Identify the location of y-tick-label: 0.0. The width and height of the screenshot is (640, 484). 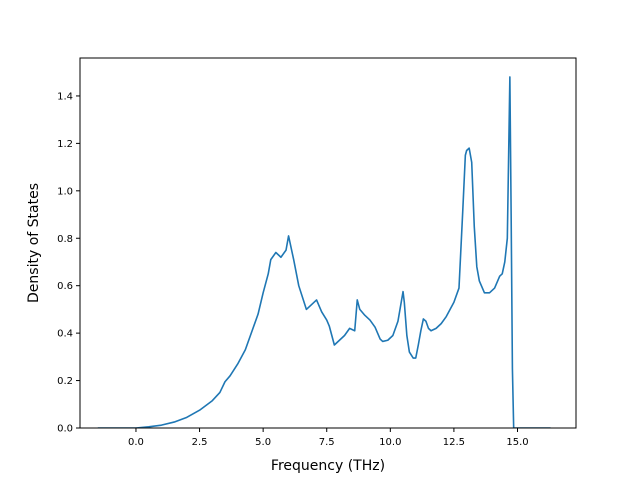
(65, 429).